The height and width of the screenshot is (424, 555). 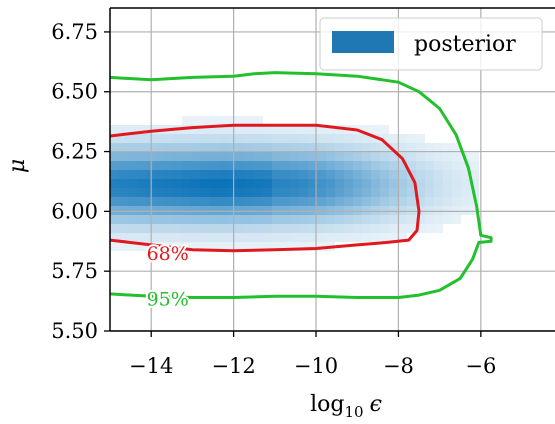 I want to click on x-tick-label: −8, so click(x=398, y=366).